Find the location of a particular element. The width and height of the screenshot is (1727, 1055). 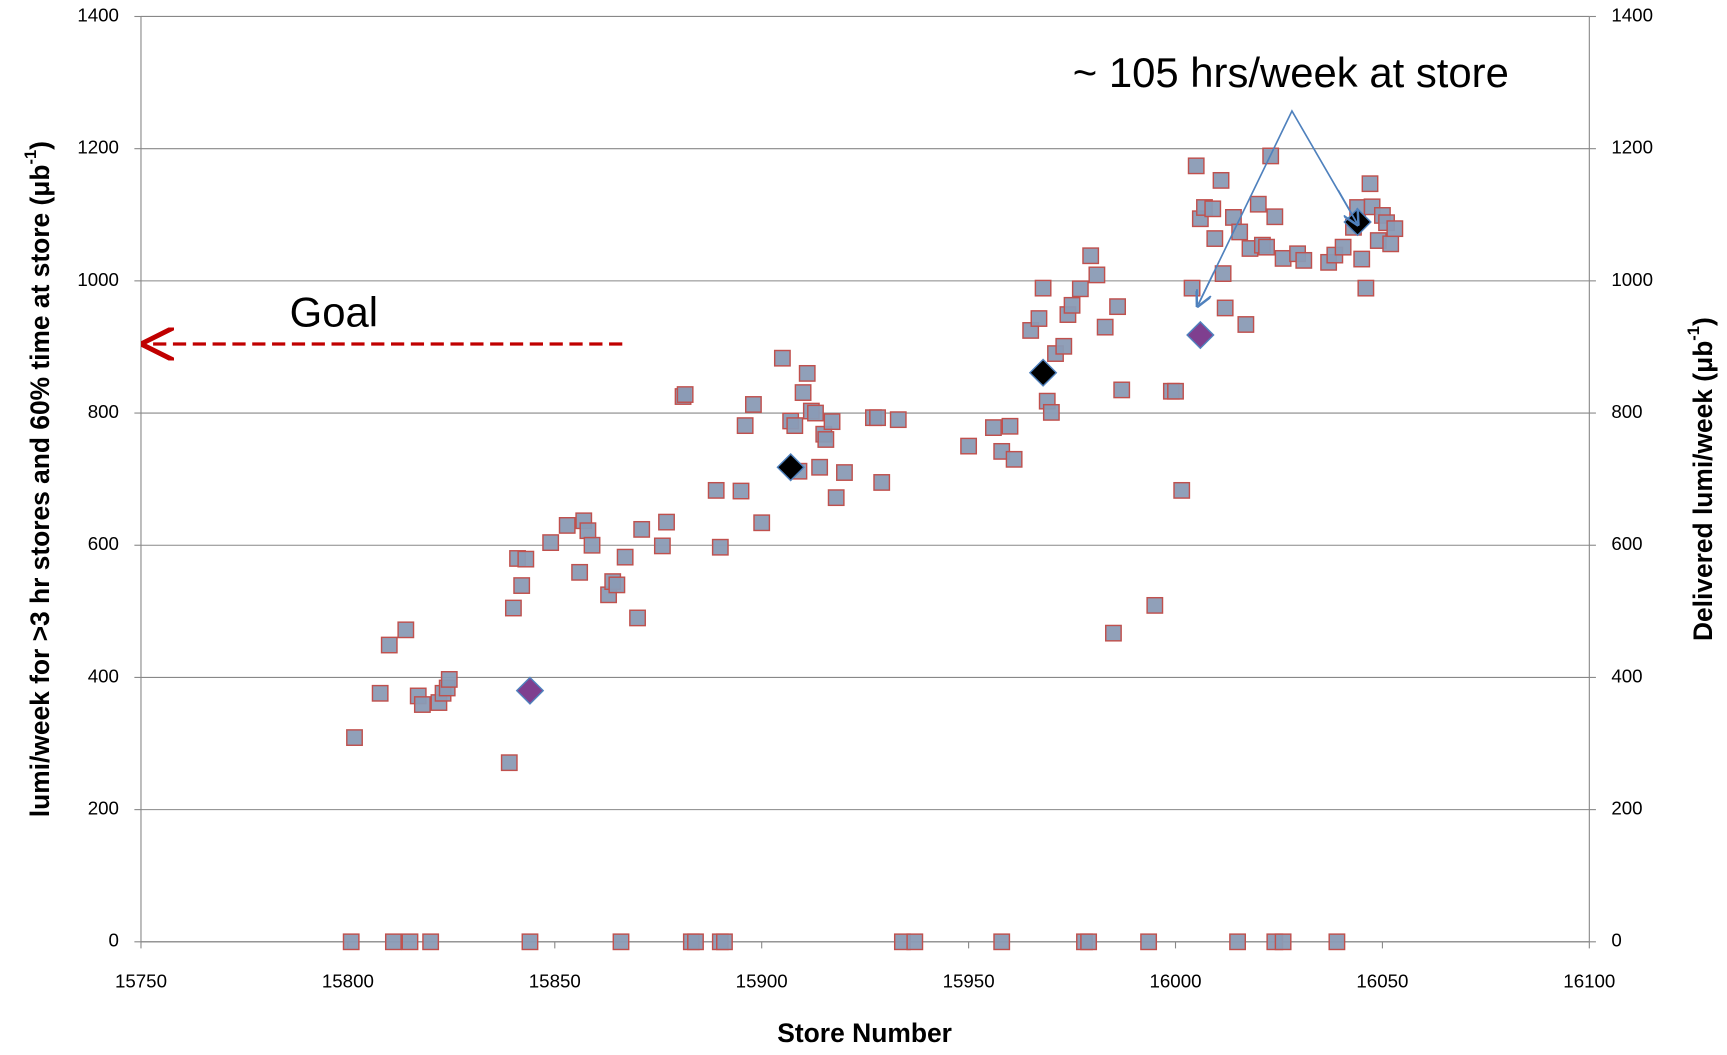

y2-label-sup: -1 is located at coordinates (1694, 333).